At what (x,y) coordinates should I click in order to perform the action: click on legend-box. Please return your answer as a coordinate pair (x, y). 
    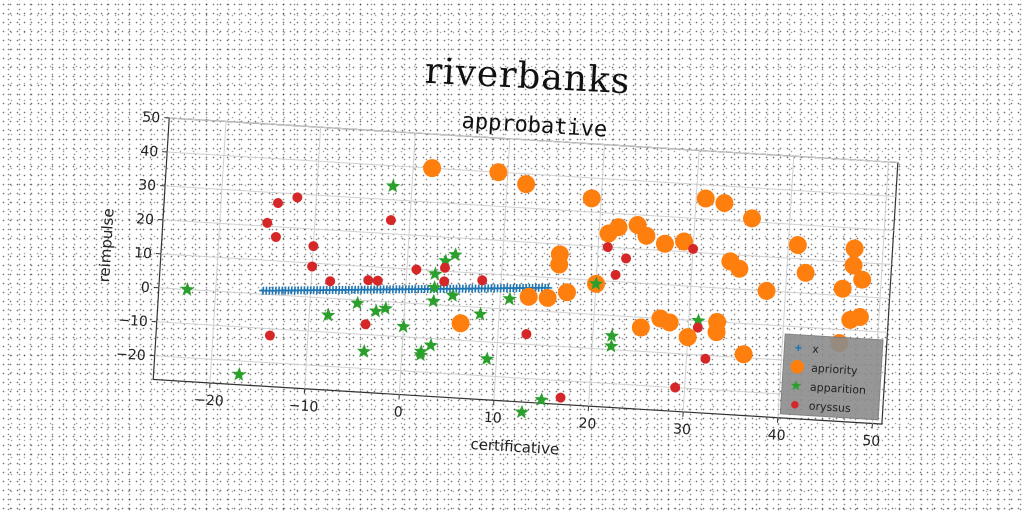
    Looking at the image, I should click on (831, 377).